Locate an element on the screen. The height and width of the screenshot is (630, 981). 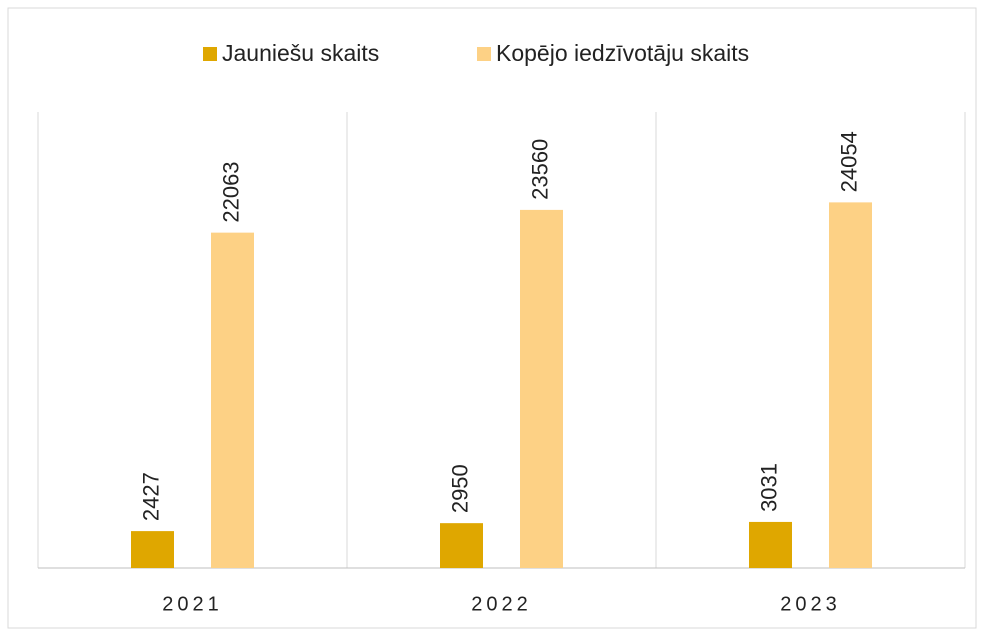
legend-label: Jauniešu skaits is located at coordinates (300, 53).